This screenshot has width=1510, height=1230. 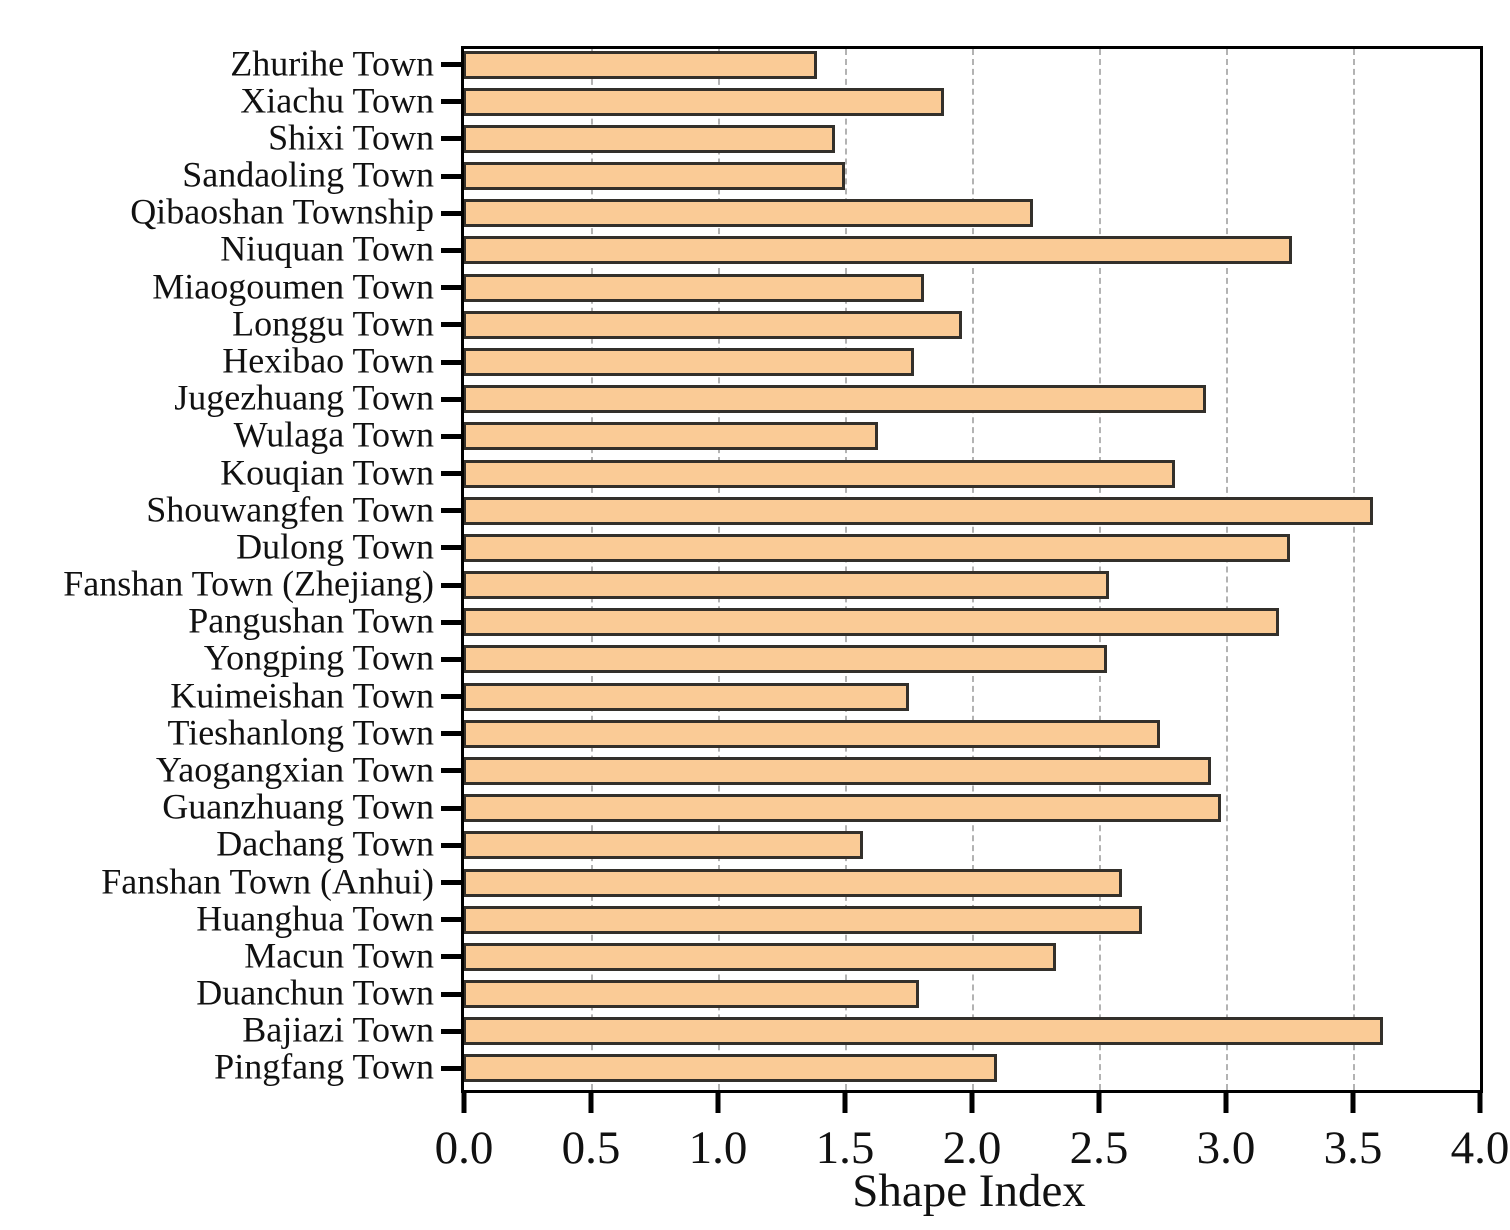 What do you see at coordinates (308, 174) in the screenshot?
I see `category-label: Sandaoling Town` at bounding box center [308, 174].